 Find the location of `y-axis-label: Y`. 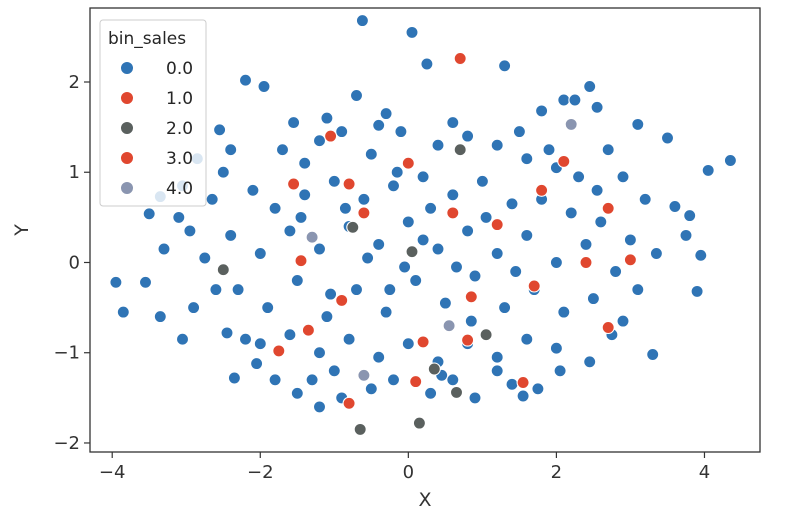

y-axis-label: Y is located at coordinates (22, 230).